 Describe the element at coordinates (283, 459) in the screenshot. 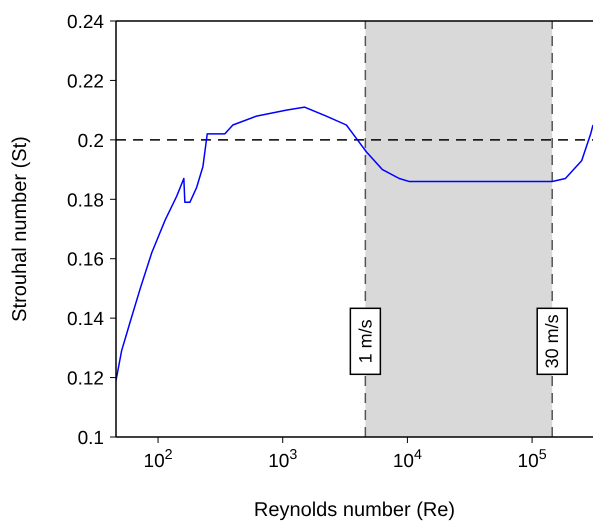

I see `x-tick-label: 10$^{3}$` at that location.